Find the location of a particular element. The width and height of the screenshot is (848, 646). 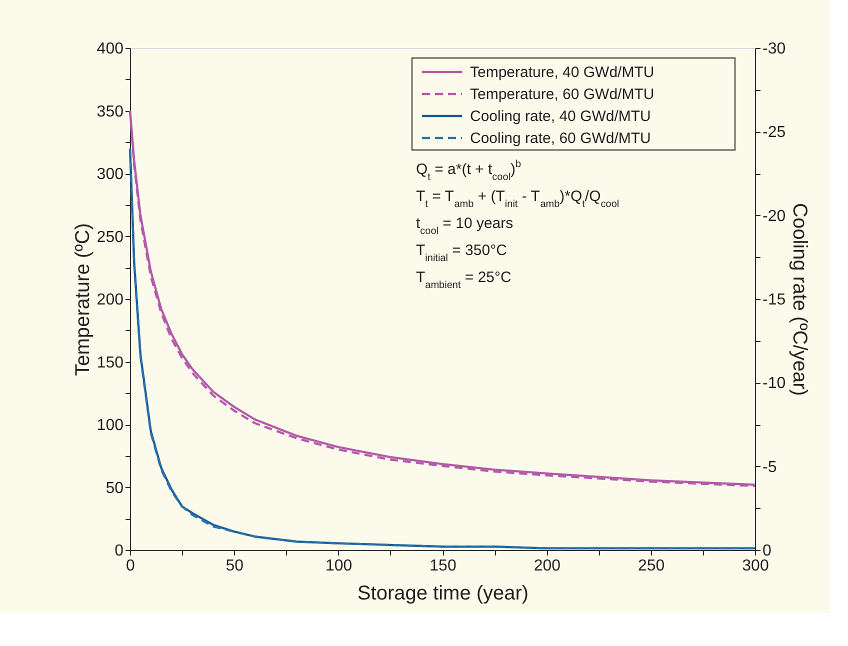

y2-axis-title: Cooling rate (ºC/year) is located at coordinates (799, 299).